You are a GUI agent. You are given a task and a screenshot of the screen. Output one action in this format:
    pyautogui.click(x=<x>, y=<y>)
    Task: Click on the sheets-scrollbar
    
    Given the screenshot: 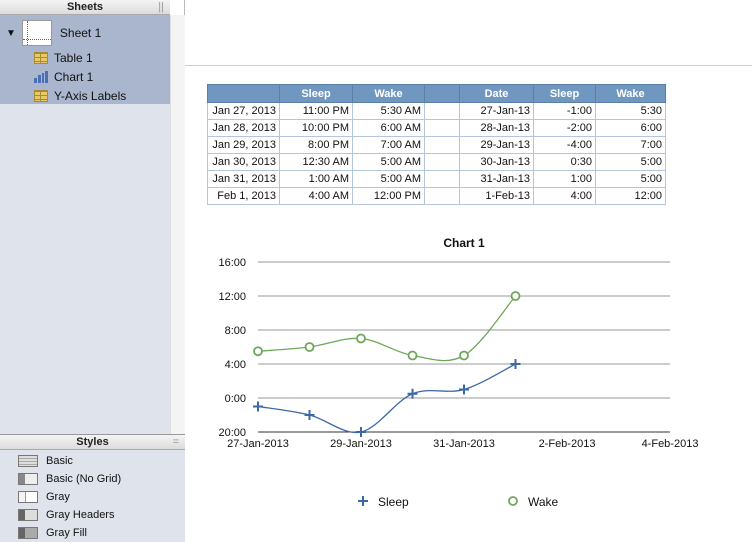 What is the action you would take?
    pyautogui.click(x=177, y=224)
    